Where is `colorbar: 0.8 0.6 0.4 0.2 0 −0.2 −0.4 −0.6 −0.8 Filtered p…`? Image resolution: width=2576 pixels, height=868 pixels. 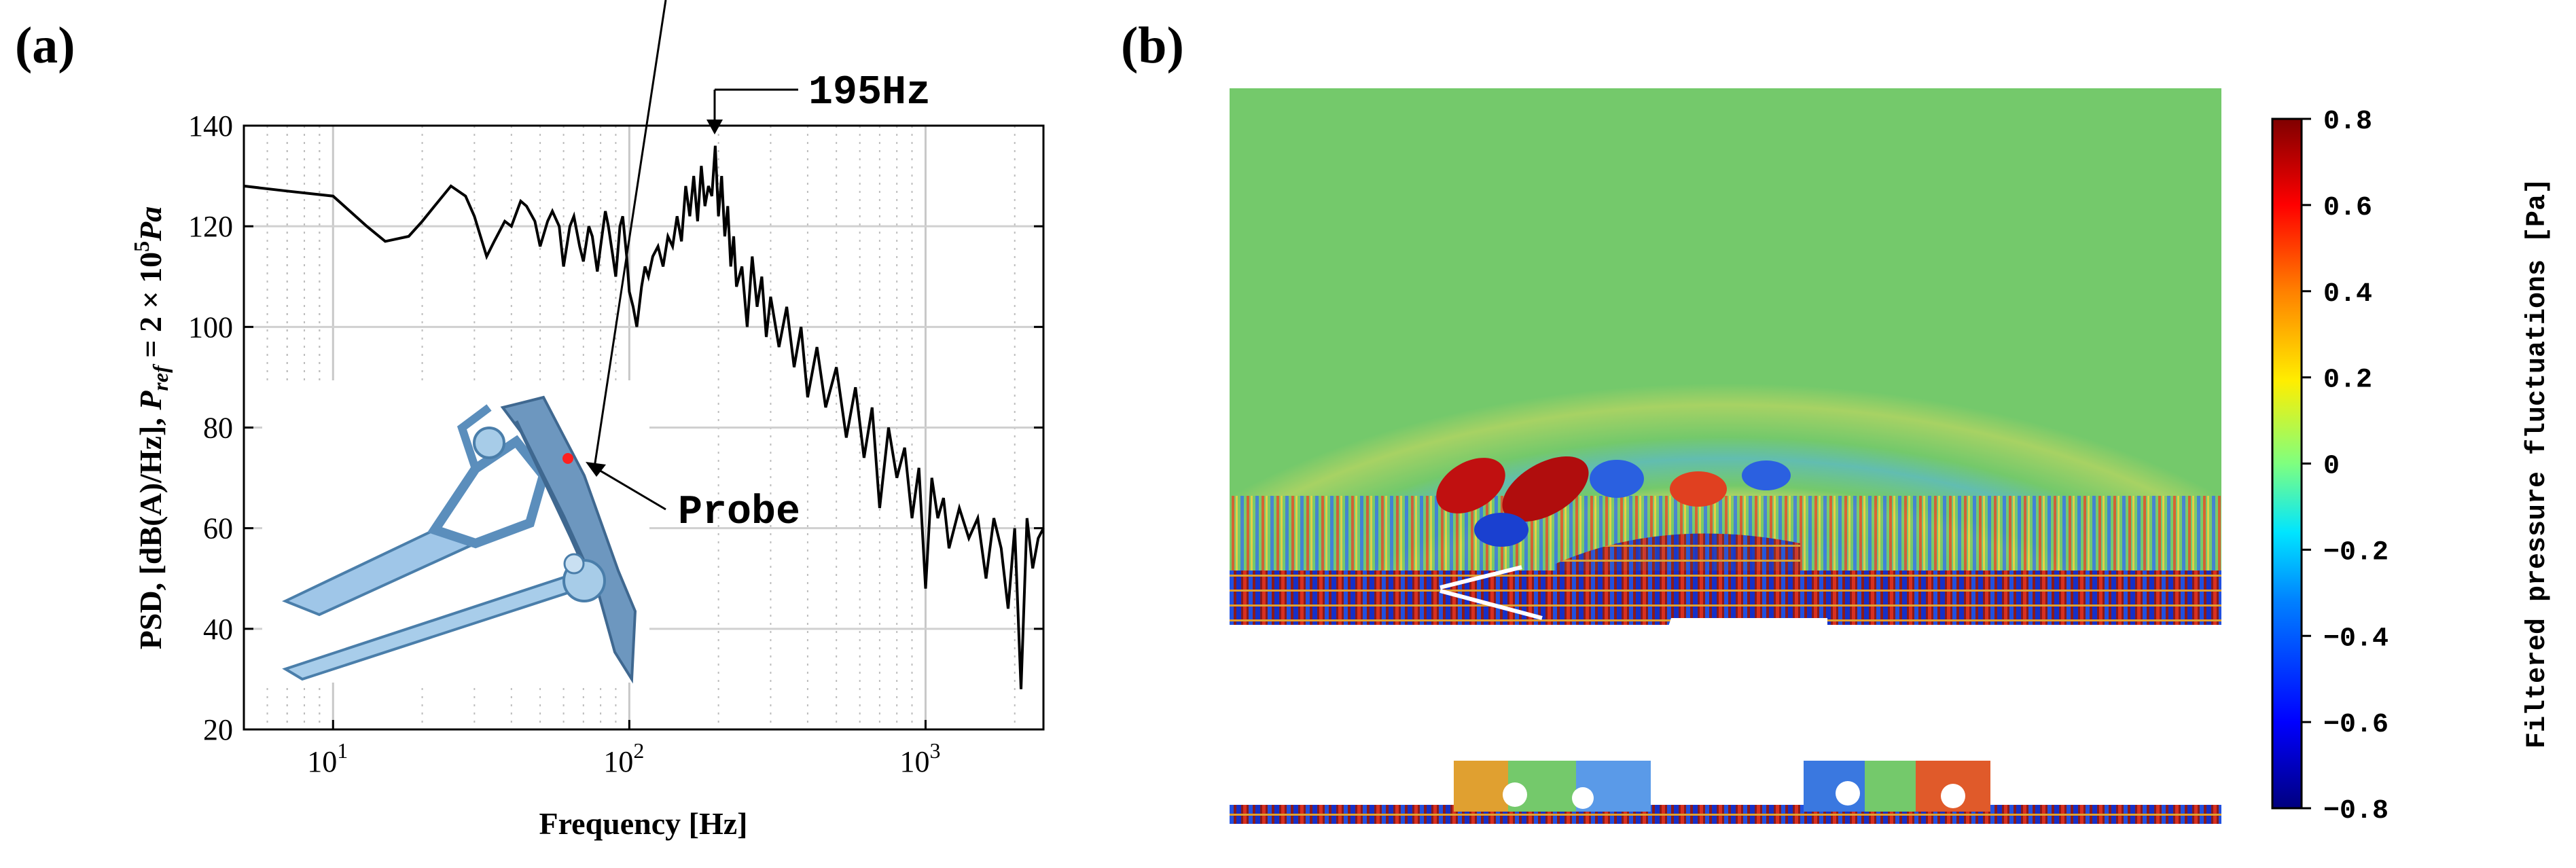
colorbar: 0.8 0.6 0.4 0.2 0 −0.2 −0.4 −0.6 −0.8 Filtered p… is located at coordinates (2412, 467).